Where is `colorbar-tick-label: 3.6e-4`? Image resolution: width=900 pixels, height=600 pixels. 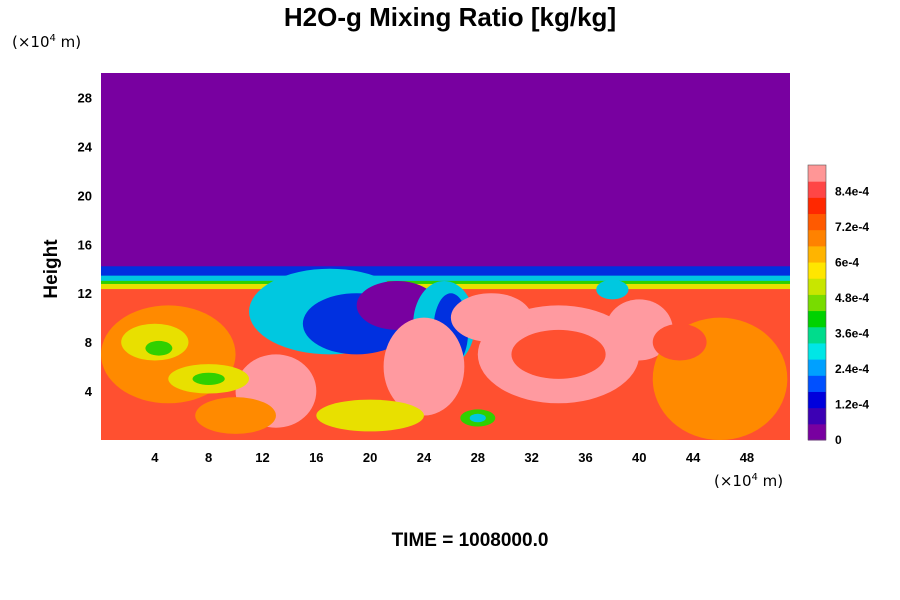 colorbar-tick-label: 3.6e-4 is located at coordinates (852, 334).